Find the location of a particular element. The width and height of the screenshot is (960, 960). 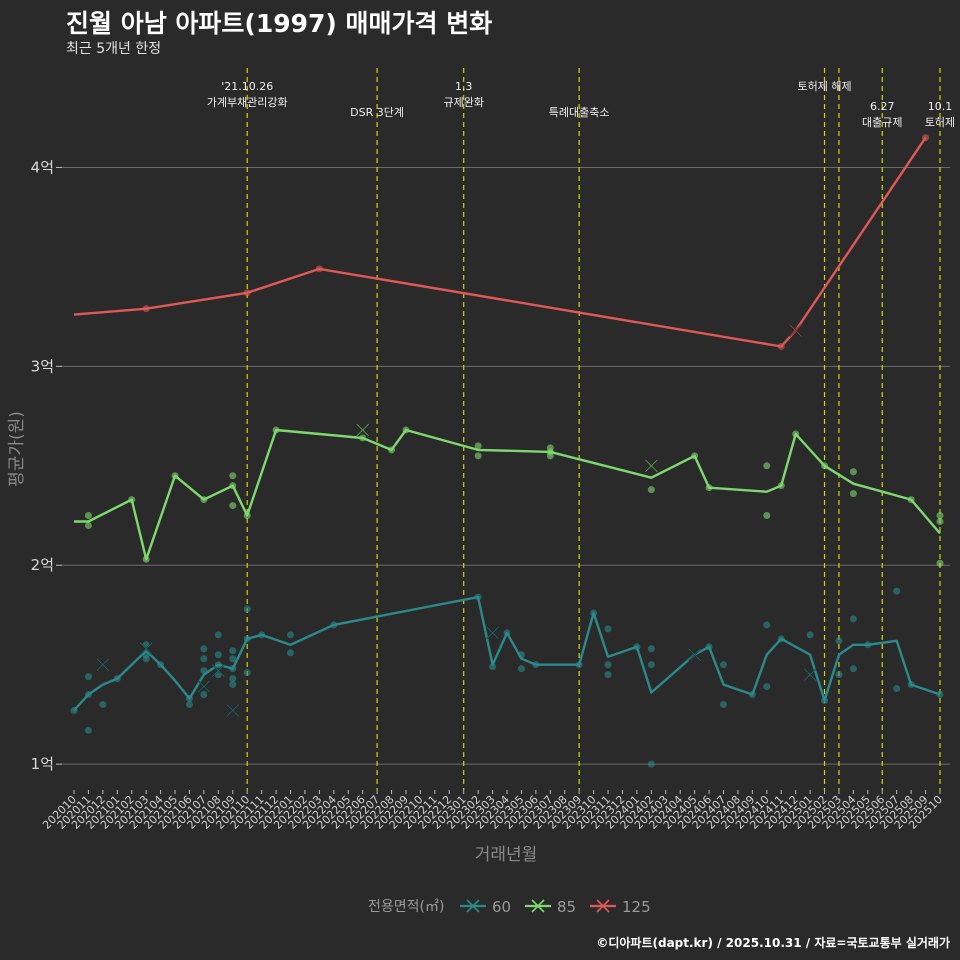

event-label: 특례대출축소 is located at coordinates (579, 112).